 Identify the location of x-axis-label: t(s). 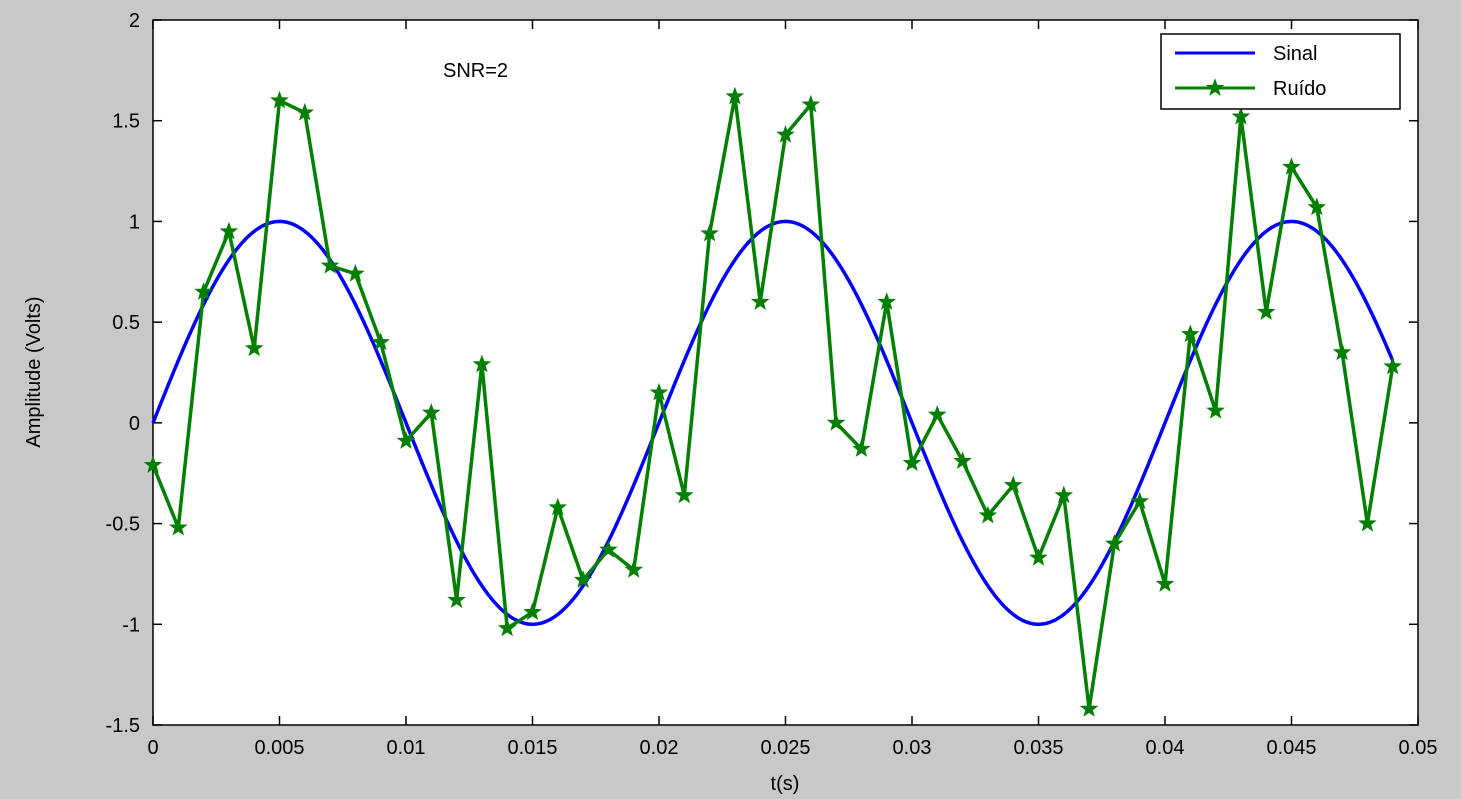
(785, 784).